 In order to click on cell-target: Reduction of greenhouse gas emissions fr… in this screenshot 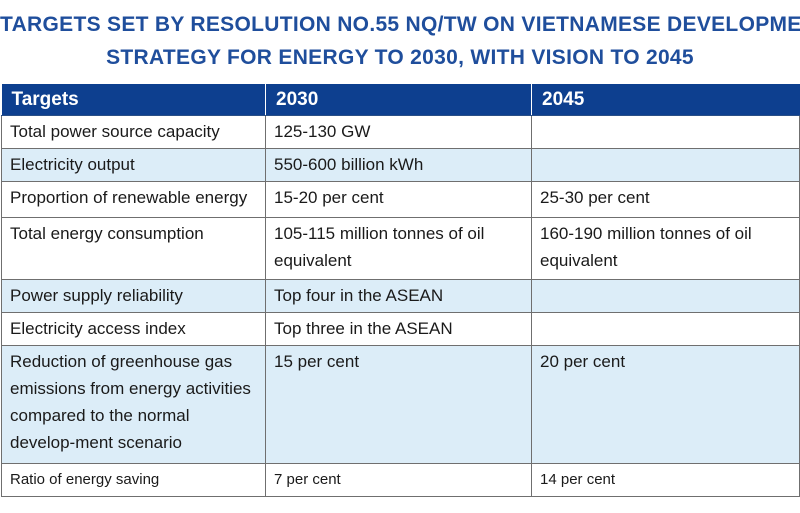, I will do `click(133, 404)`.